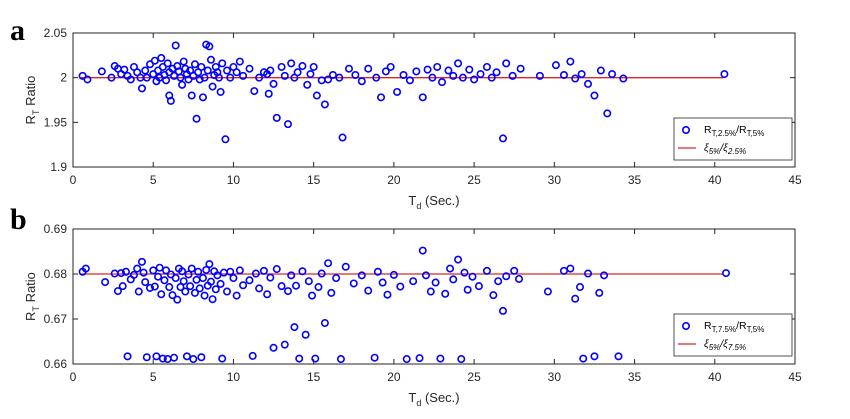 Image resolution: width=850 pixels, height=419 pixels. What do you see at coordinates (733, 335) in the screenshot?
I see `chart-b-legend-box` at bounding box center [733, 335].